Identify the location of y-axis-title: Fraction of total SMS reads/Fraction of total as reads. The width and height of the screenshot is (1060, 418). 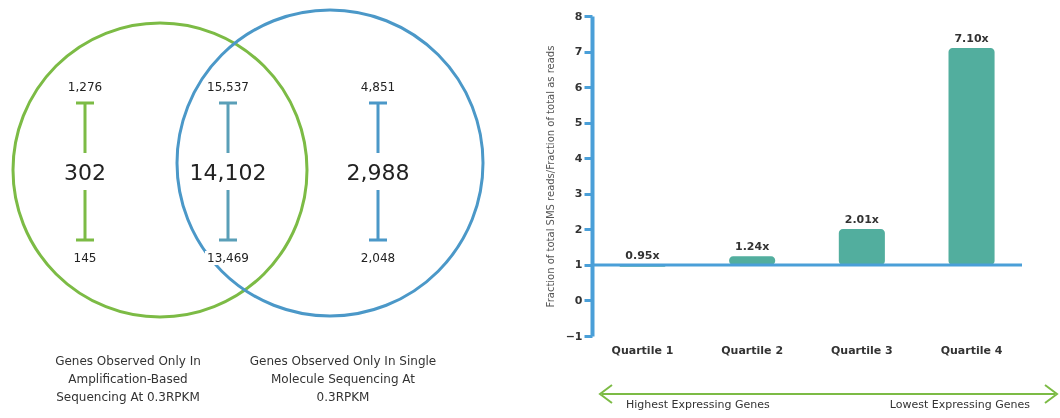
(550, 176).